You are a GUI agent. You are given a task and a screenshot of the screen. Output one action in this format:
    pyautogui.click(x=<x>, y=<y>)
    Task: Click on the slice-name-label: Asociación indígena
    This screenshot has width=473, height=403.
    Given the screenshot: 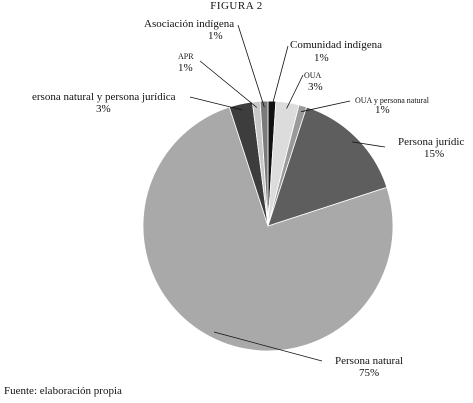 What is the action you would take?
    pyautogui.click(x=189, y=24)
    